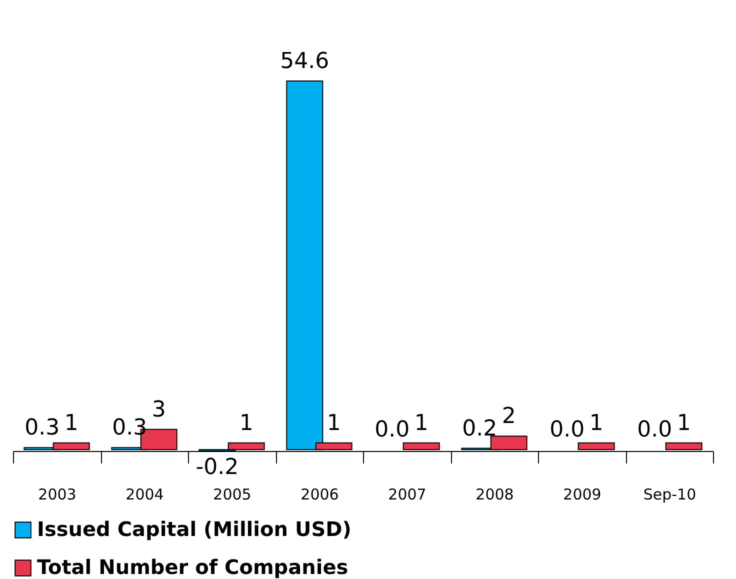 The height and width of the screenshot is (579, 736). What do you see at coordinates (217, 467) in the screenshot?
I see `data-label: -0.2` at bounding box center [217, 467].